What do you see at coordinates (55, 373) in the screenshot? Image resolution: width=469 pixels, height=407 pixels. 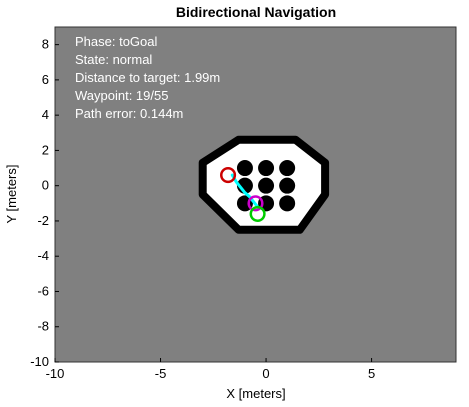 I see `x-tick-label: -10` at bounding box center [55, 373].